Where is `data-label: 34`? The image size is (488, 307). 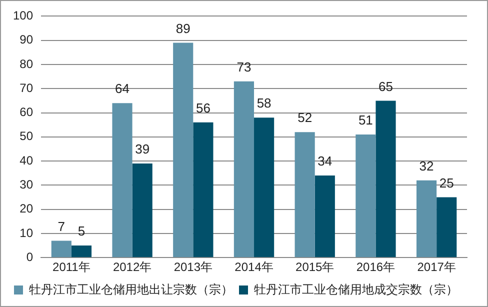 data-label: 34 is located at coordinates (325, 161).